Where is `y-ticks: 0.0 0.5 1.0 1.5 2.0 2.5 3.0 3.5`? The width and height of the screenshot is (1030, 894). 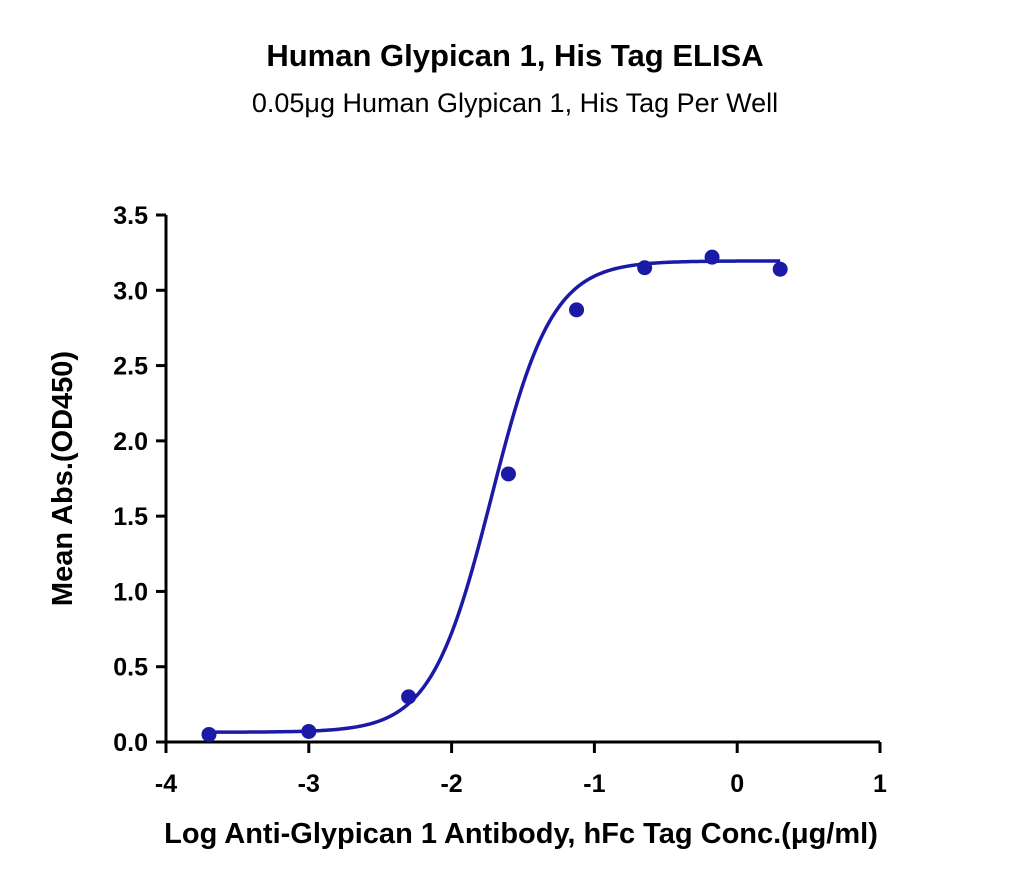 y-ticks: 0.0 0.5 1.0 1.5 2.0 2.5 3.0 3.5 is located at coordinates (139, 479).